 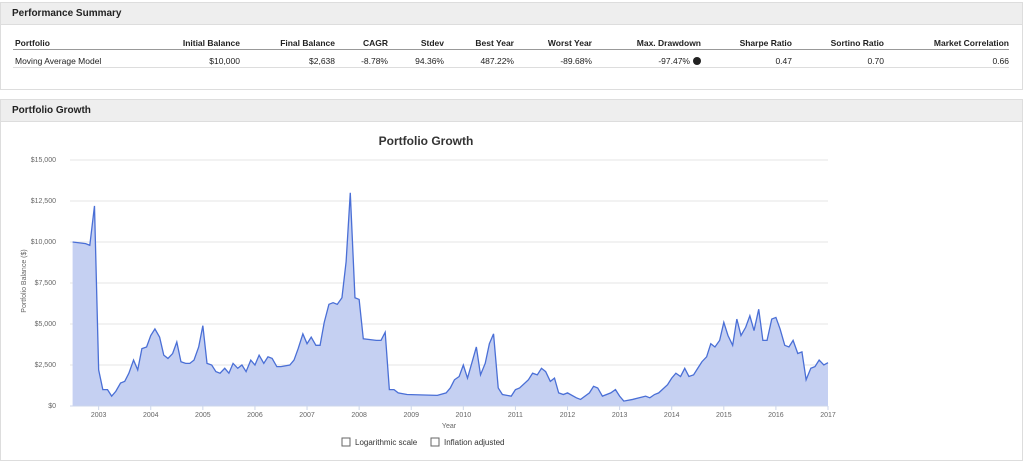 What do you see at coordinates (697, 61) in the screenshot?
I see `info-icon` at bounding box center [697, 61].